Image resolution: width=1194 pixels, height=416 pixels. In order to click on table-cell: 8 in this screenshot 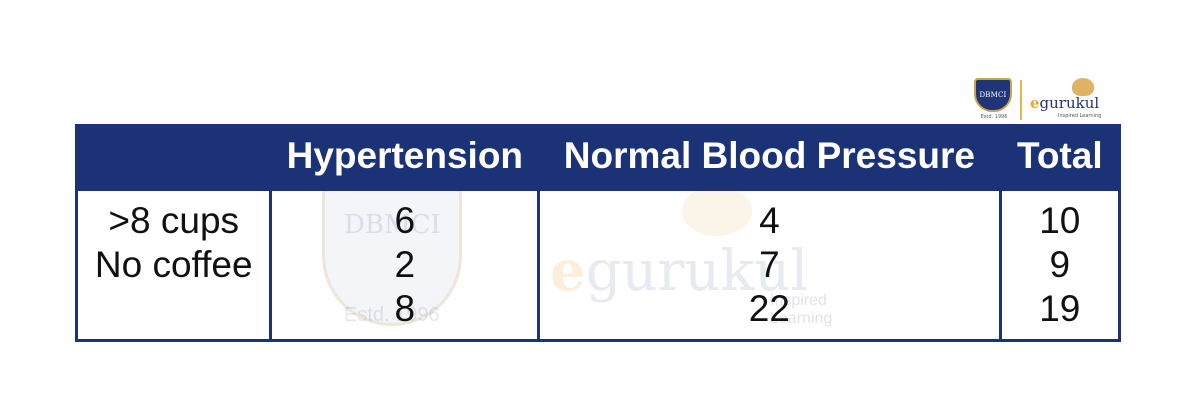, I will do `click(405, 308)`.